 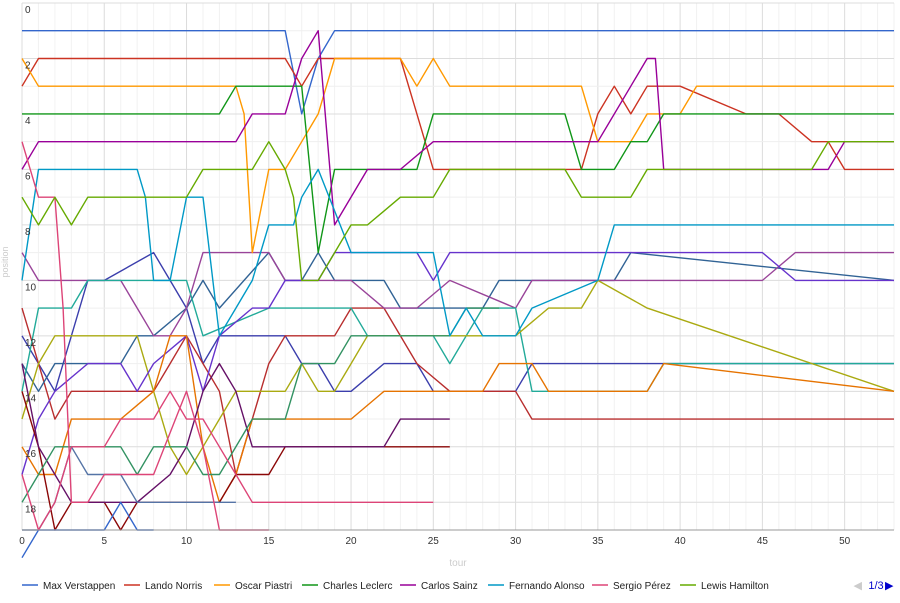 What do you see at coordinates (351, 541) in the screenshot?
I see `x-tick-label: 20` at bounding box center [351, 541].